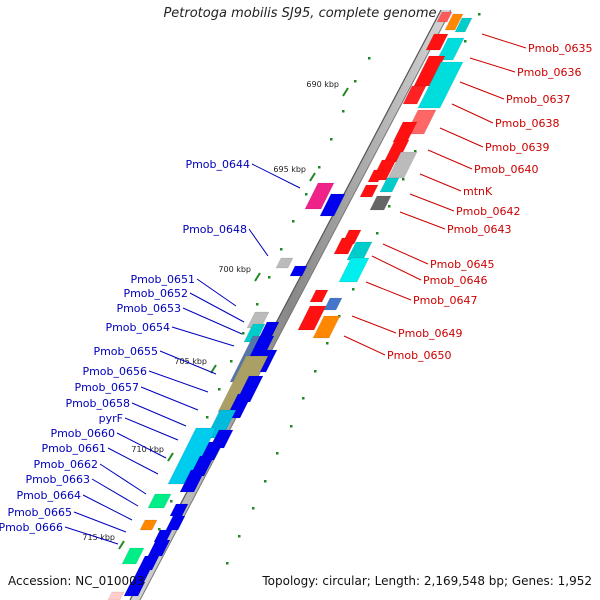  I want to click on forward-gene-label: Pmob_0646, so click(455, 280).